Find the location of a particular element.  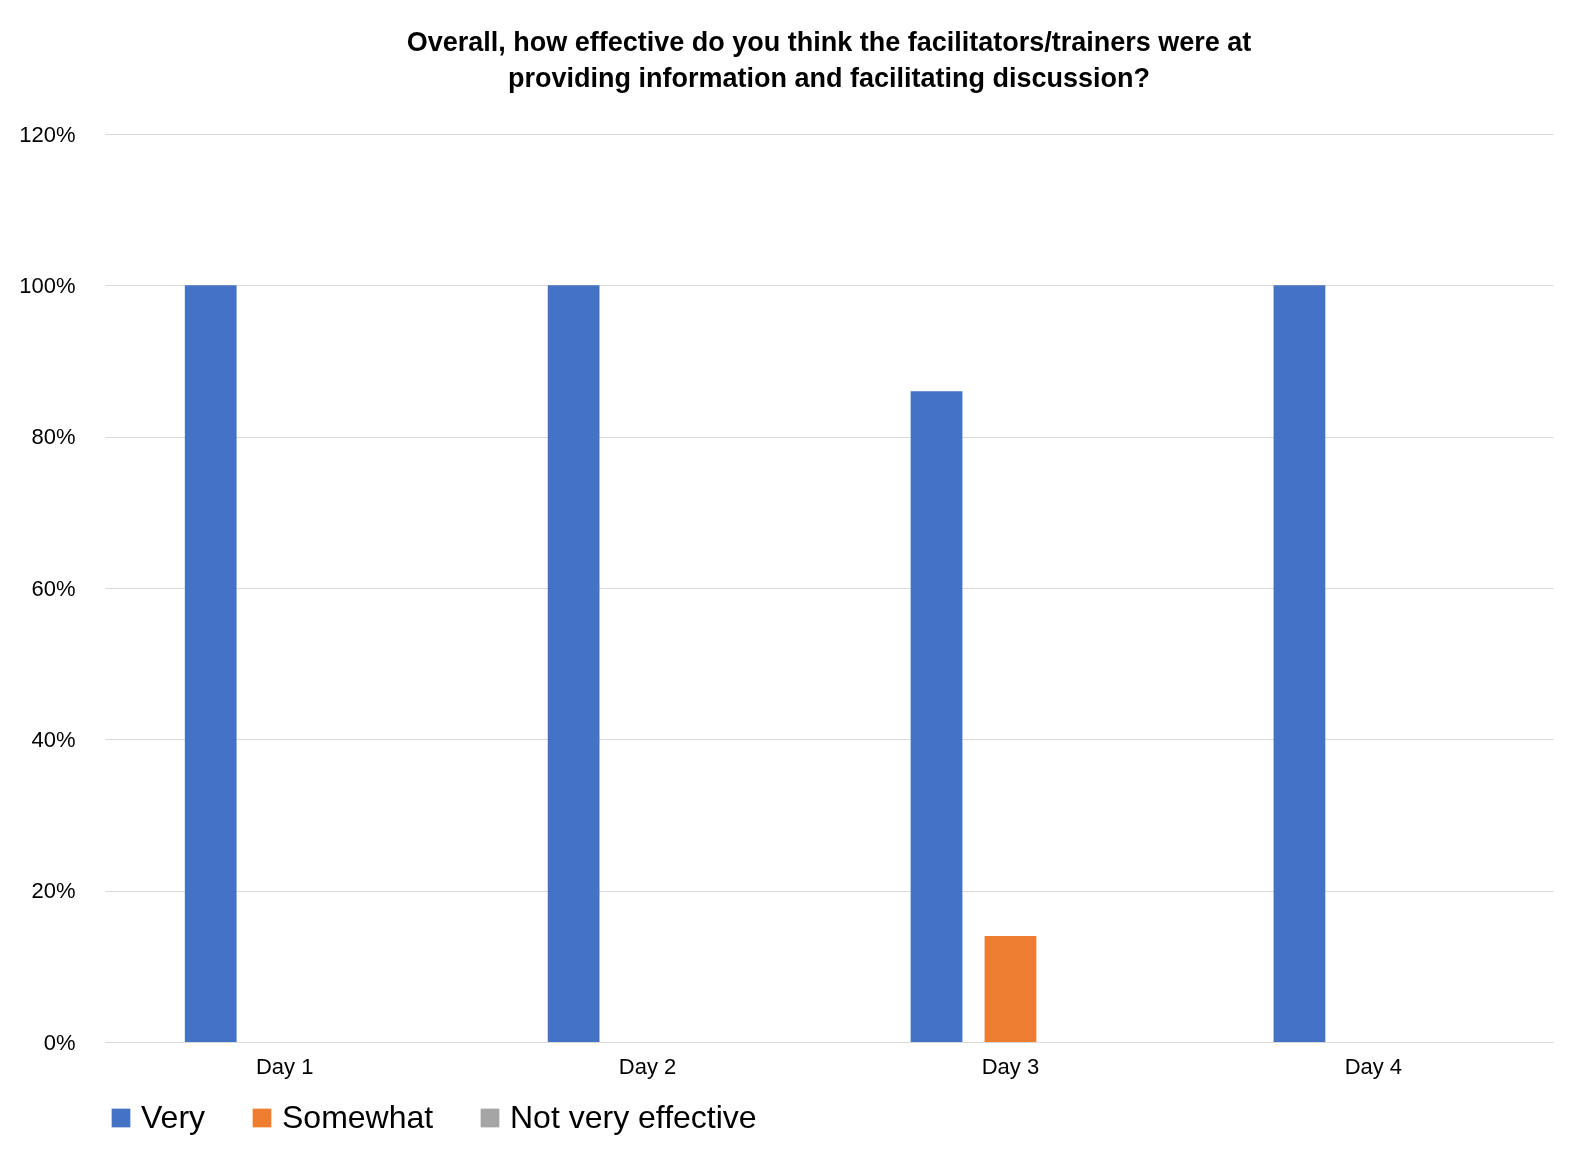

y-tick-label: 120% is located at coordinates (47, 134).